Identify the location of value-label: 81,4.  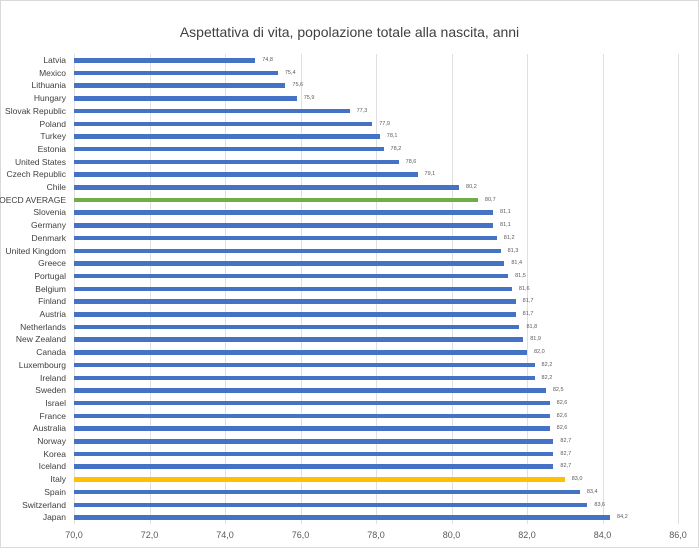
(517, 263).